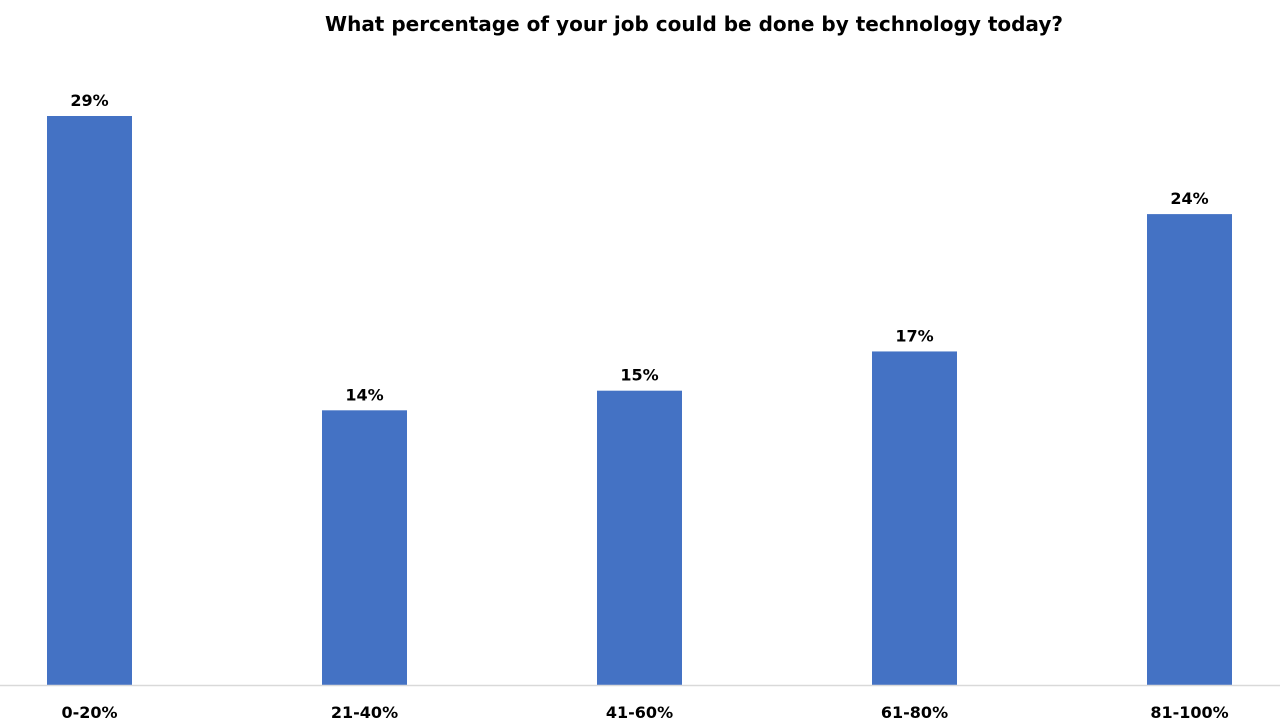 The width and height of the screenshot is (1280, 720). Describe the element at coordinates (914, 711) in the screenshot. I see `x-tick-label: 61-80%` at that location.